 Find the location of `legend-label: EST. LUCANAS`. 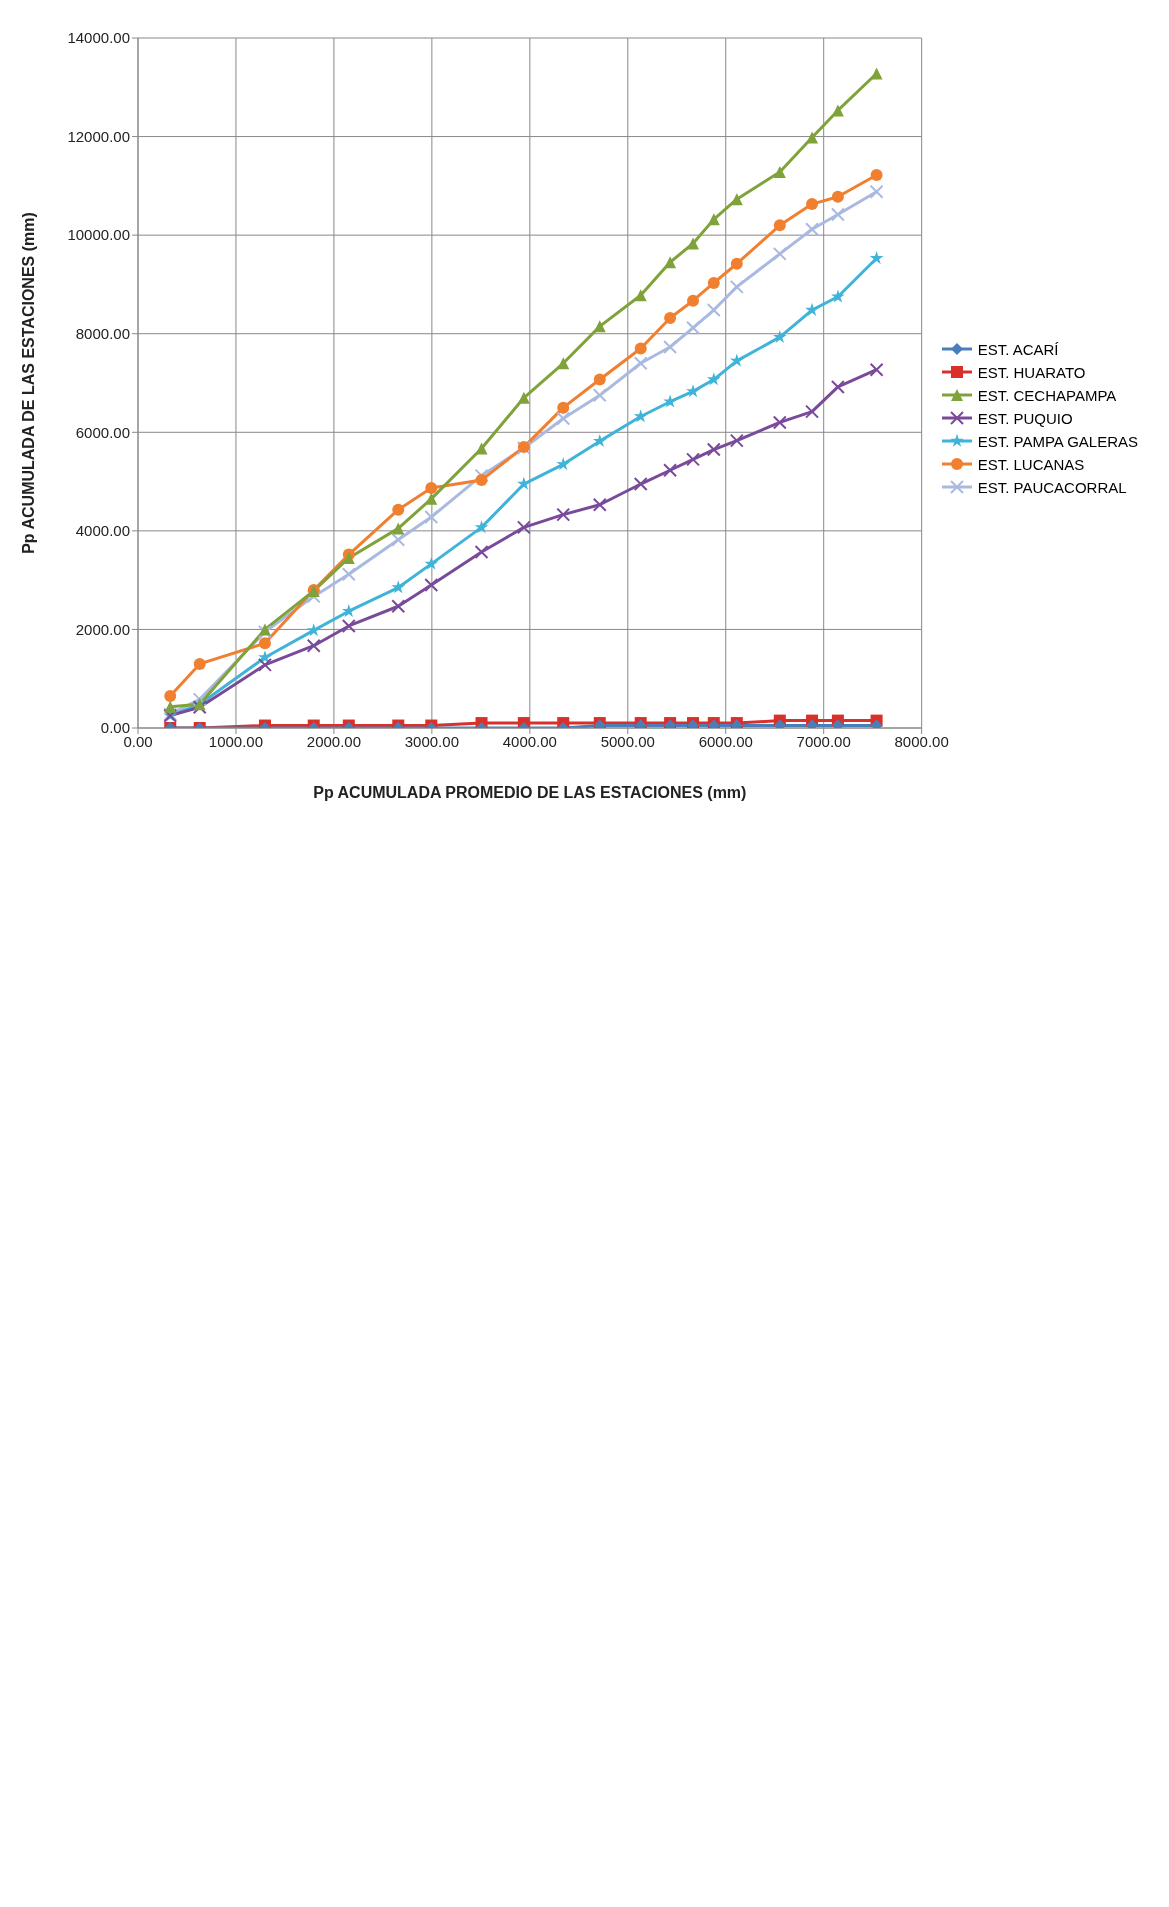

legend-label: EST. LUCANAS is located at coordinates (1031, 464).